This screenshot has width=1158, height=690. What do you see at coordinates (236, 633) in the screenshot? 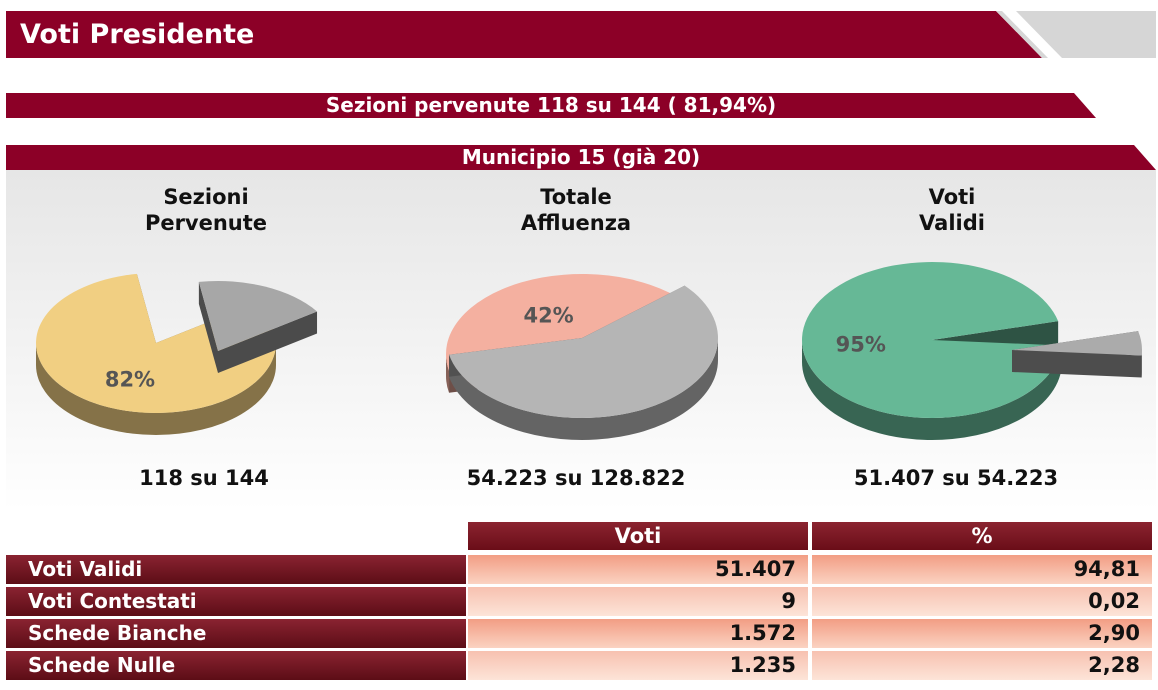
I see `row-label-schede-bianche: Schede Bianche` at bounding box center [236, 633].